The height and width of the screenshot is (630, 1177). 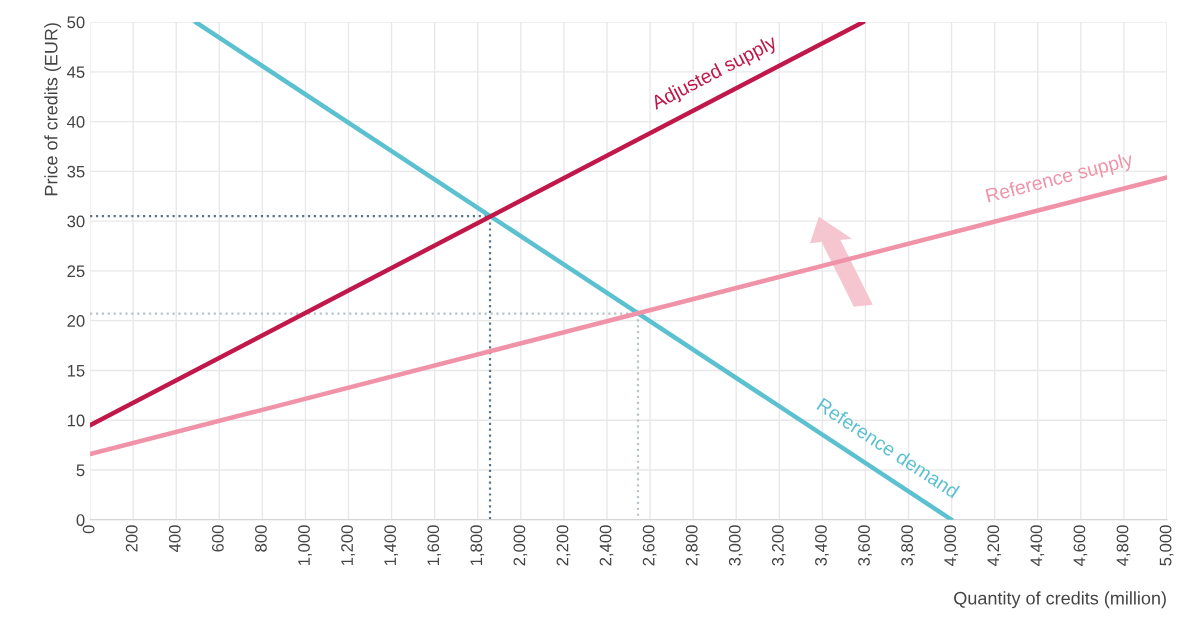 What do you see at coordinates (908, 545) in the screenshot?
I see `x-tick-label: 3,800` at bounding box center [908, 545].